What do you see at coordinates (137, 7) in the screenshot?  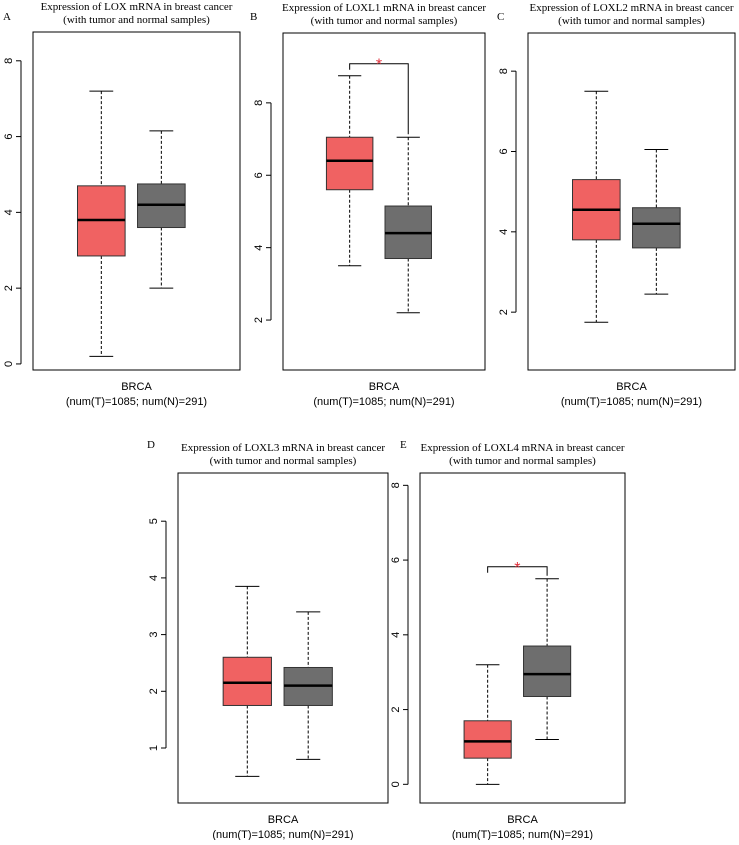 I see `chart-title: Expression of LOX mRNA in breast cancer` at bounding box center [137, 7].